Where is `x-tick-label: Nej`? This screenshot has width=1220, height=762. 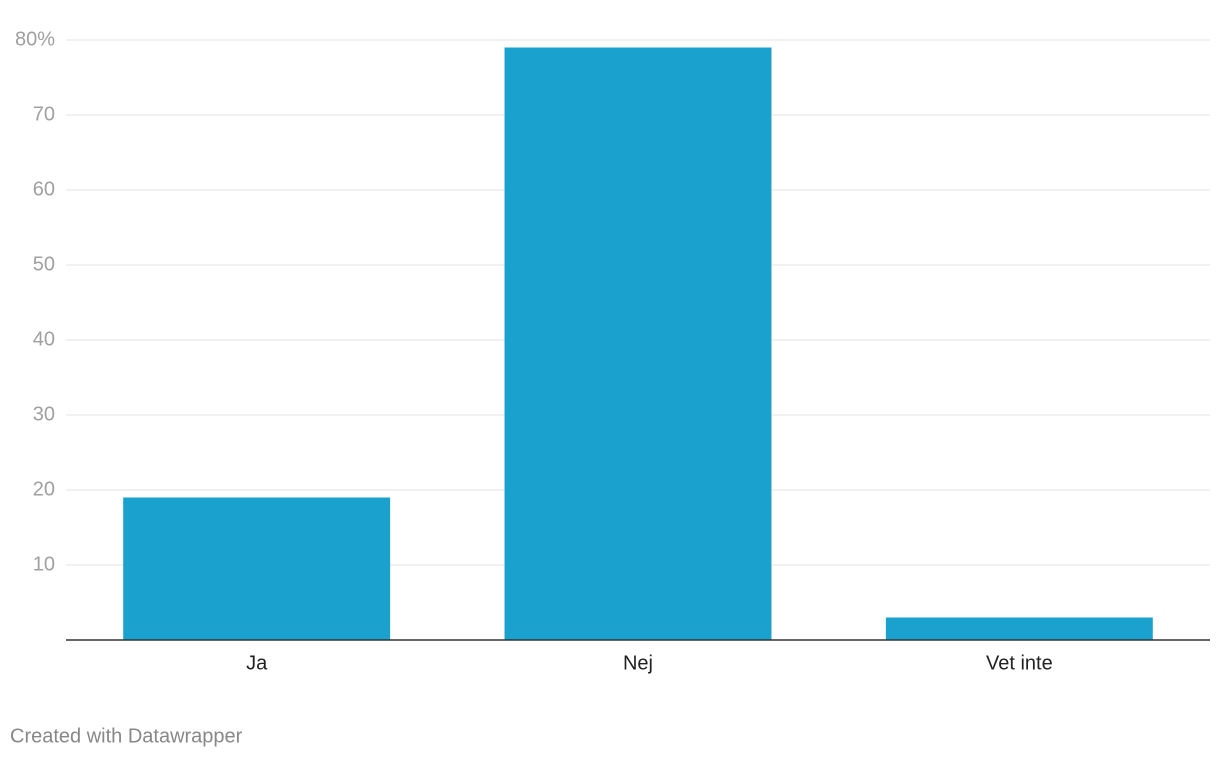 x-tick-label: Nej is located at coordinates (638, 663).